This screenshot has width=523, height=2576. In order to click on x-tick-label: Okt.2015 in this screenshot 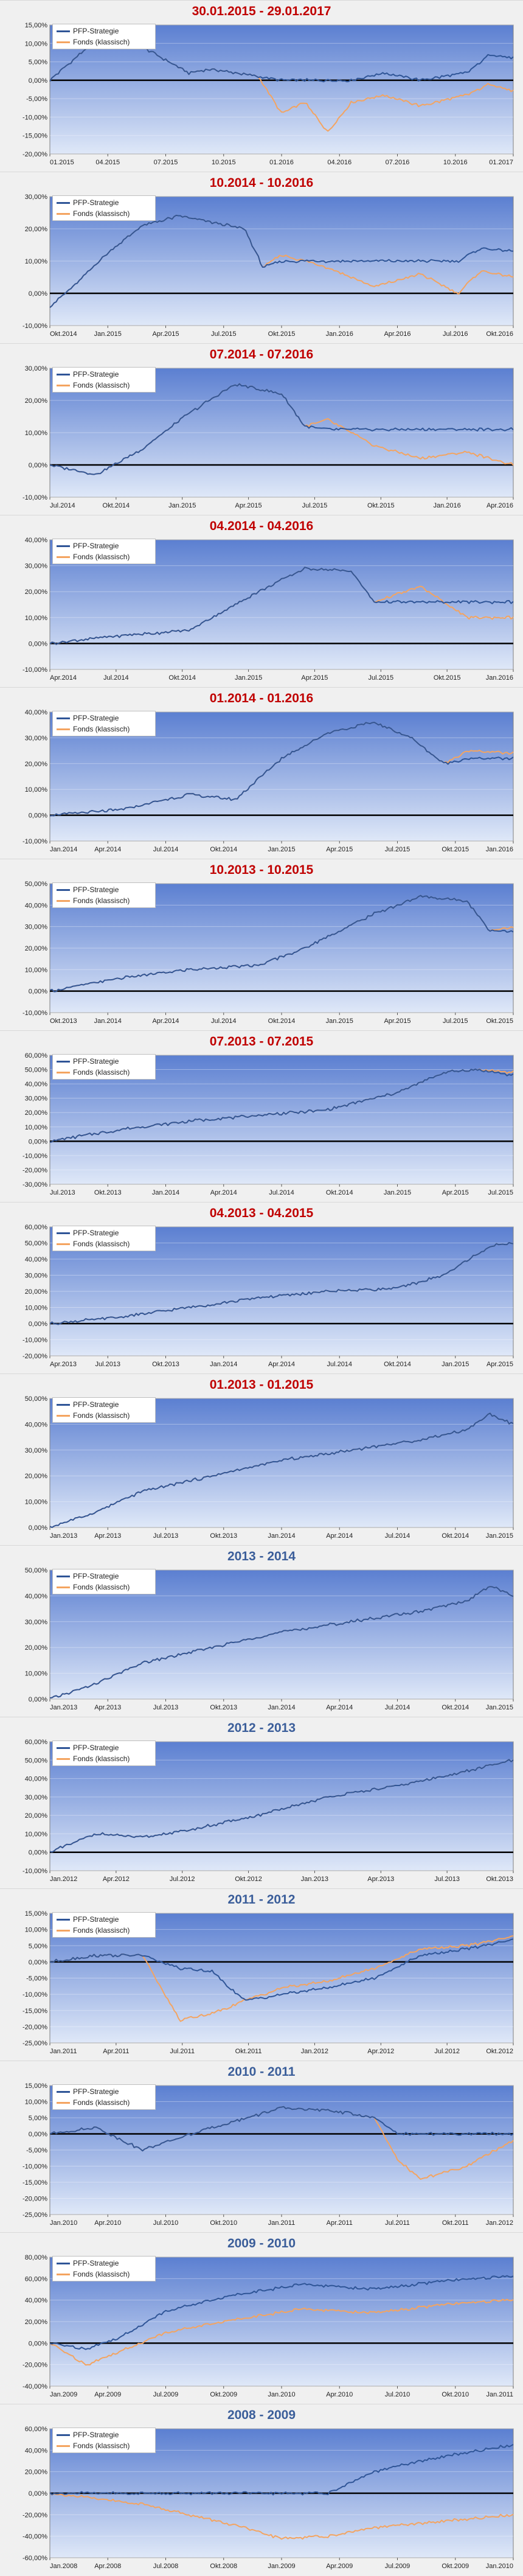, I will do `click(456, 849)`.